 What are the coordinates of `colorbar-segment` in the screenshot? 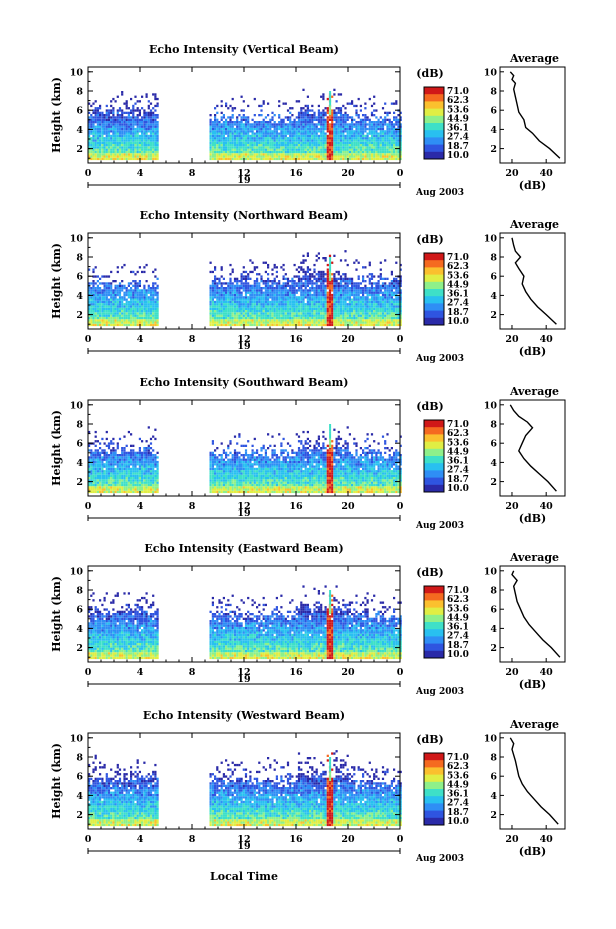 It's located at (434, 109).